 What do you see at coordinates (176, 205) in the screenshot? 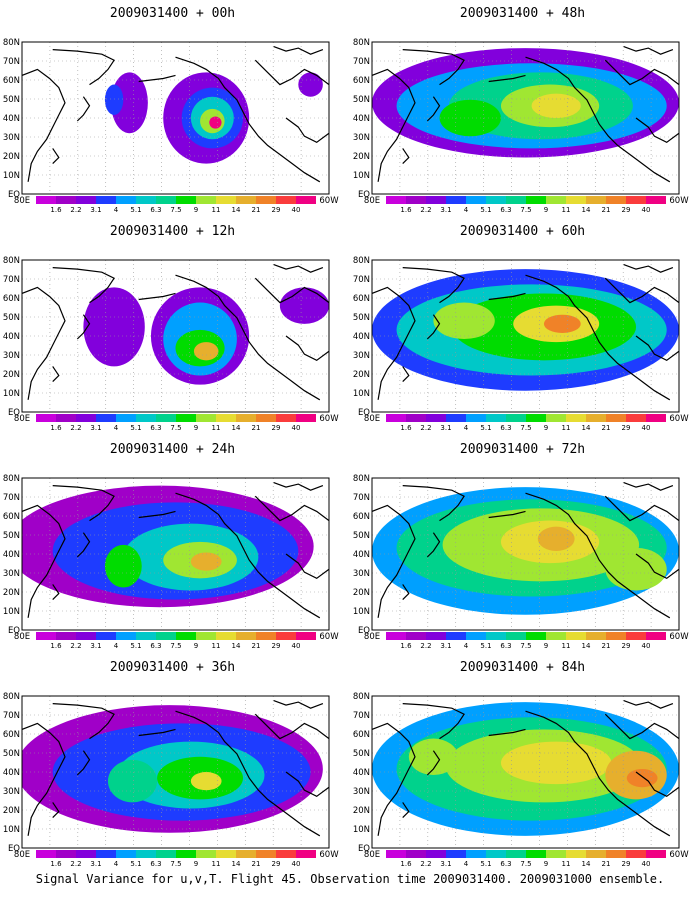
I see `colorbar: 1.6 2.2 3.1 4 5.1 6.3 7.5 9 11 14 21 29 40` at bounding box center [176, 205].